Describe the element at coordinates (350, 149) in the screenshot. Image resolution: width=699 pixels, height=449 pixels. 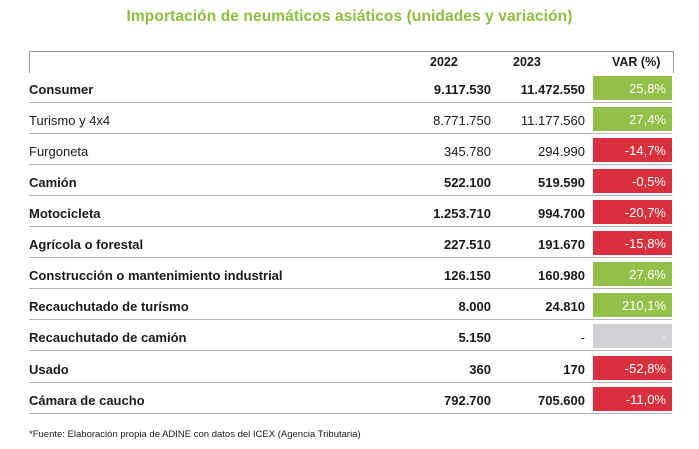
I see `table-row-furgoneta: Furgoneta 345.780 294.990 -14,7%` at that location.